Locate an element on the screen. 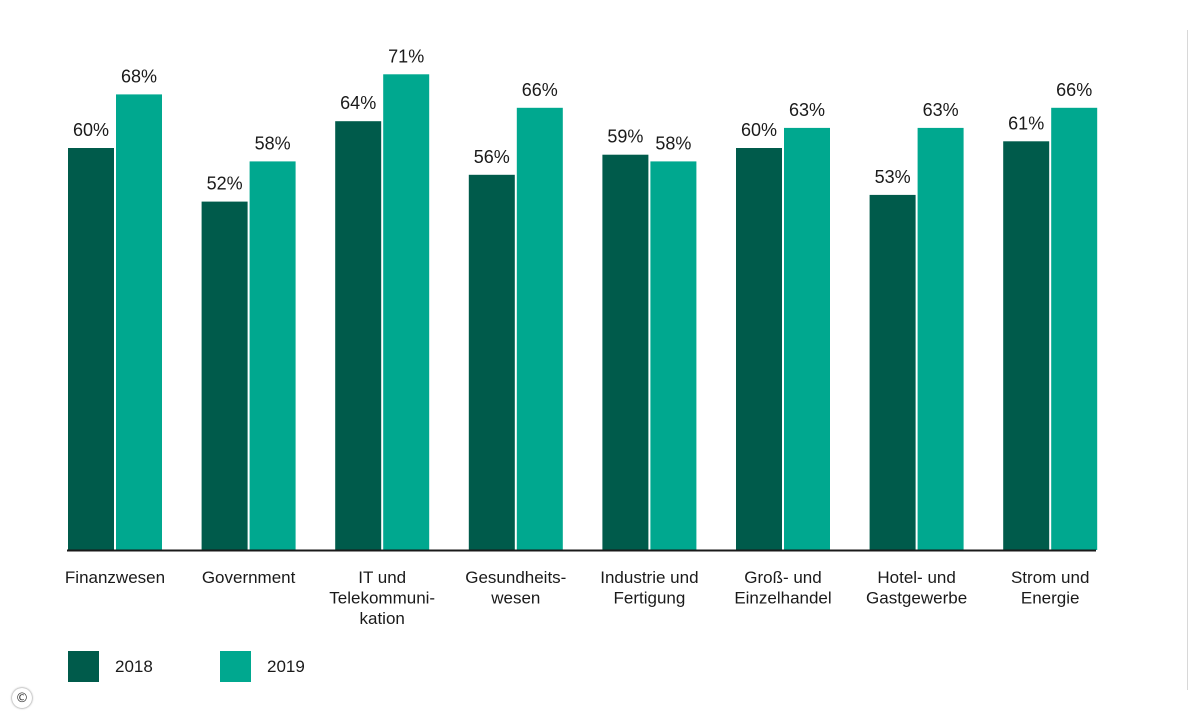 Image resolution: width=1200 pixels, height=720 pixels. category-label-0-0: Finanzwesen is located at coordinates (115, 577).